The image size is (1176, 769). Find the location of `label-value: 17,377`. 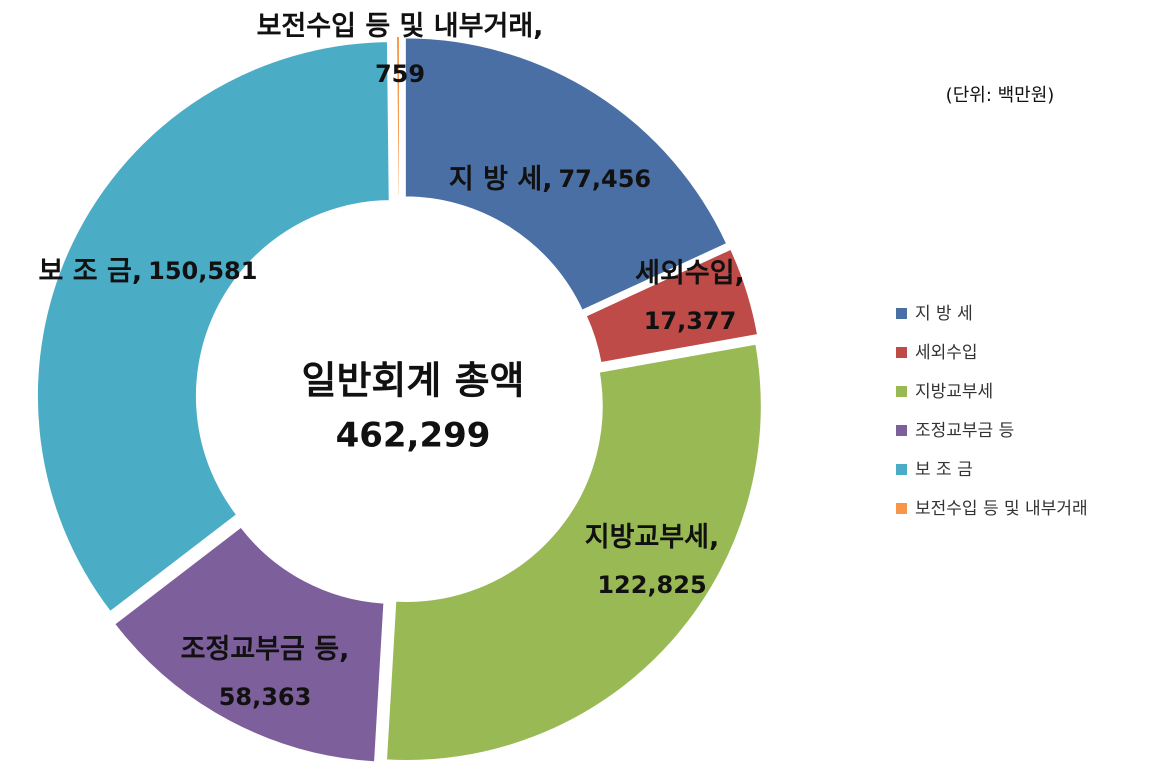

label-value: 17,377 is located at coordinates (690, 321).